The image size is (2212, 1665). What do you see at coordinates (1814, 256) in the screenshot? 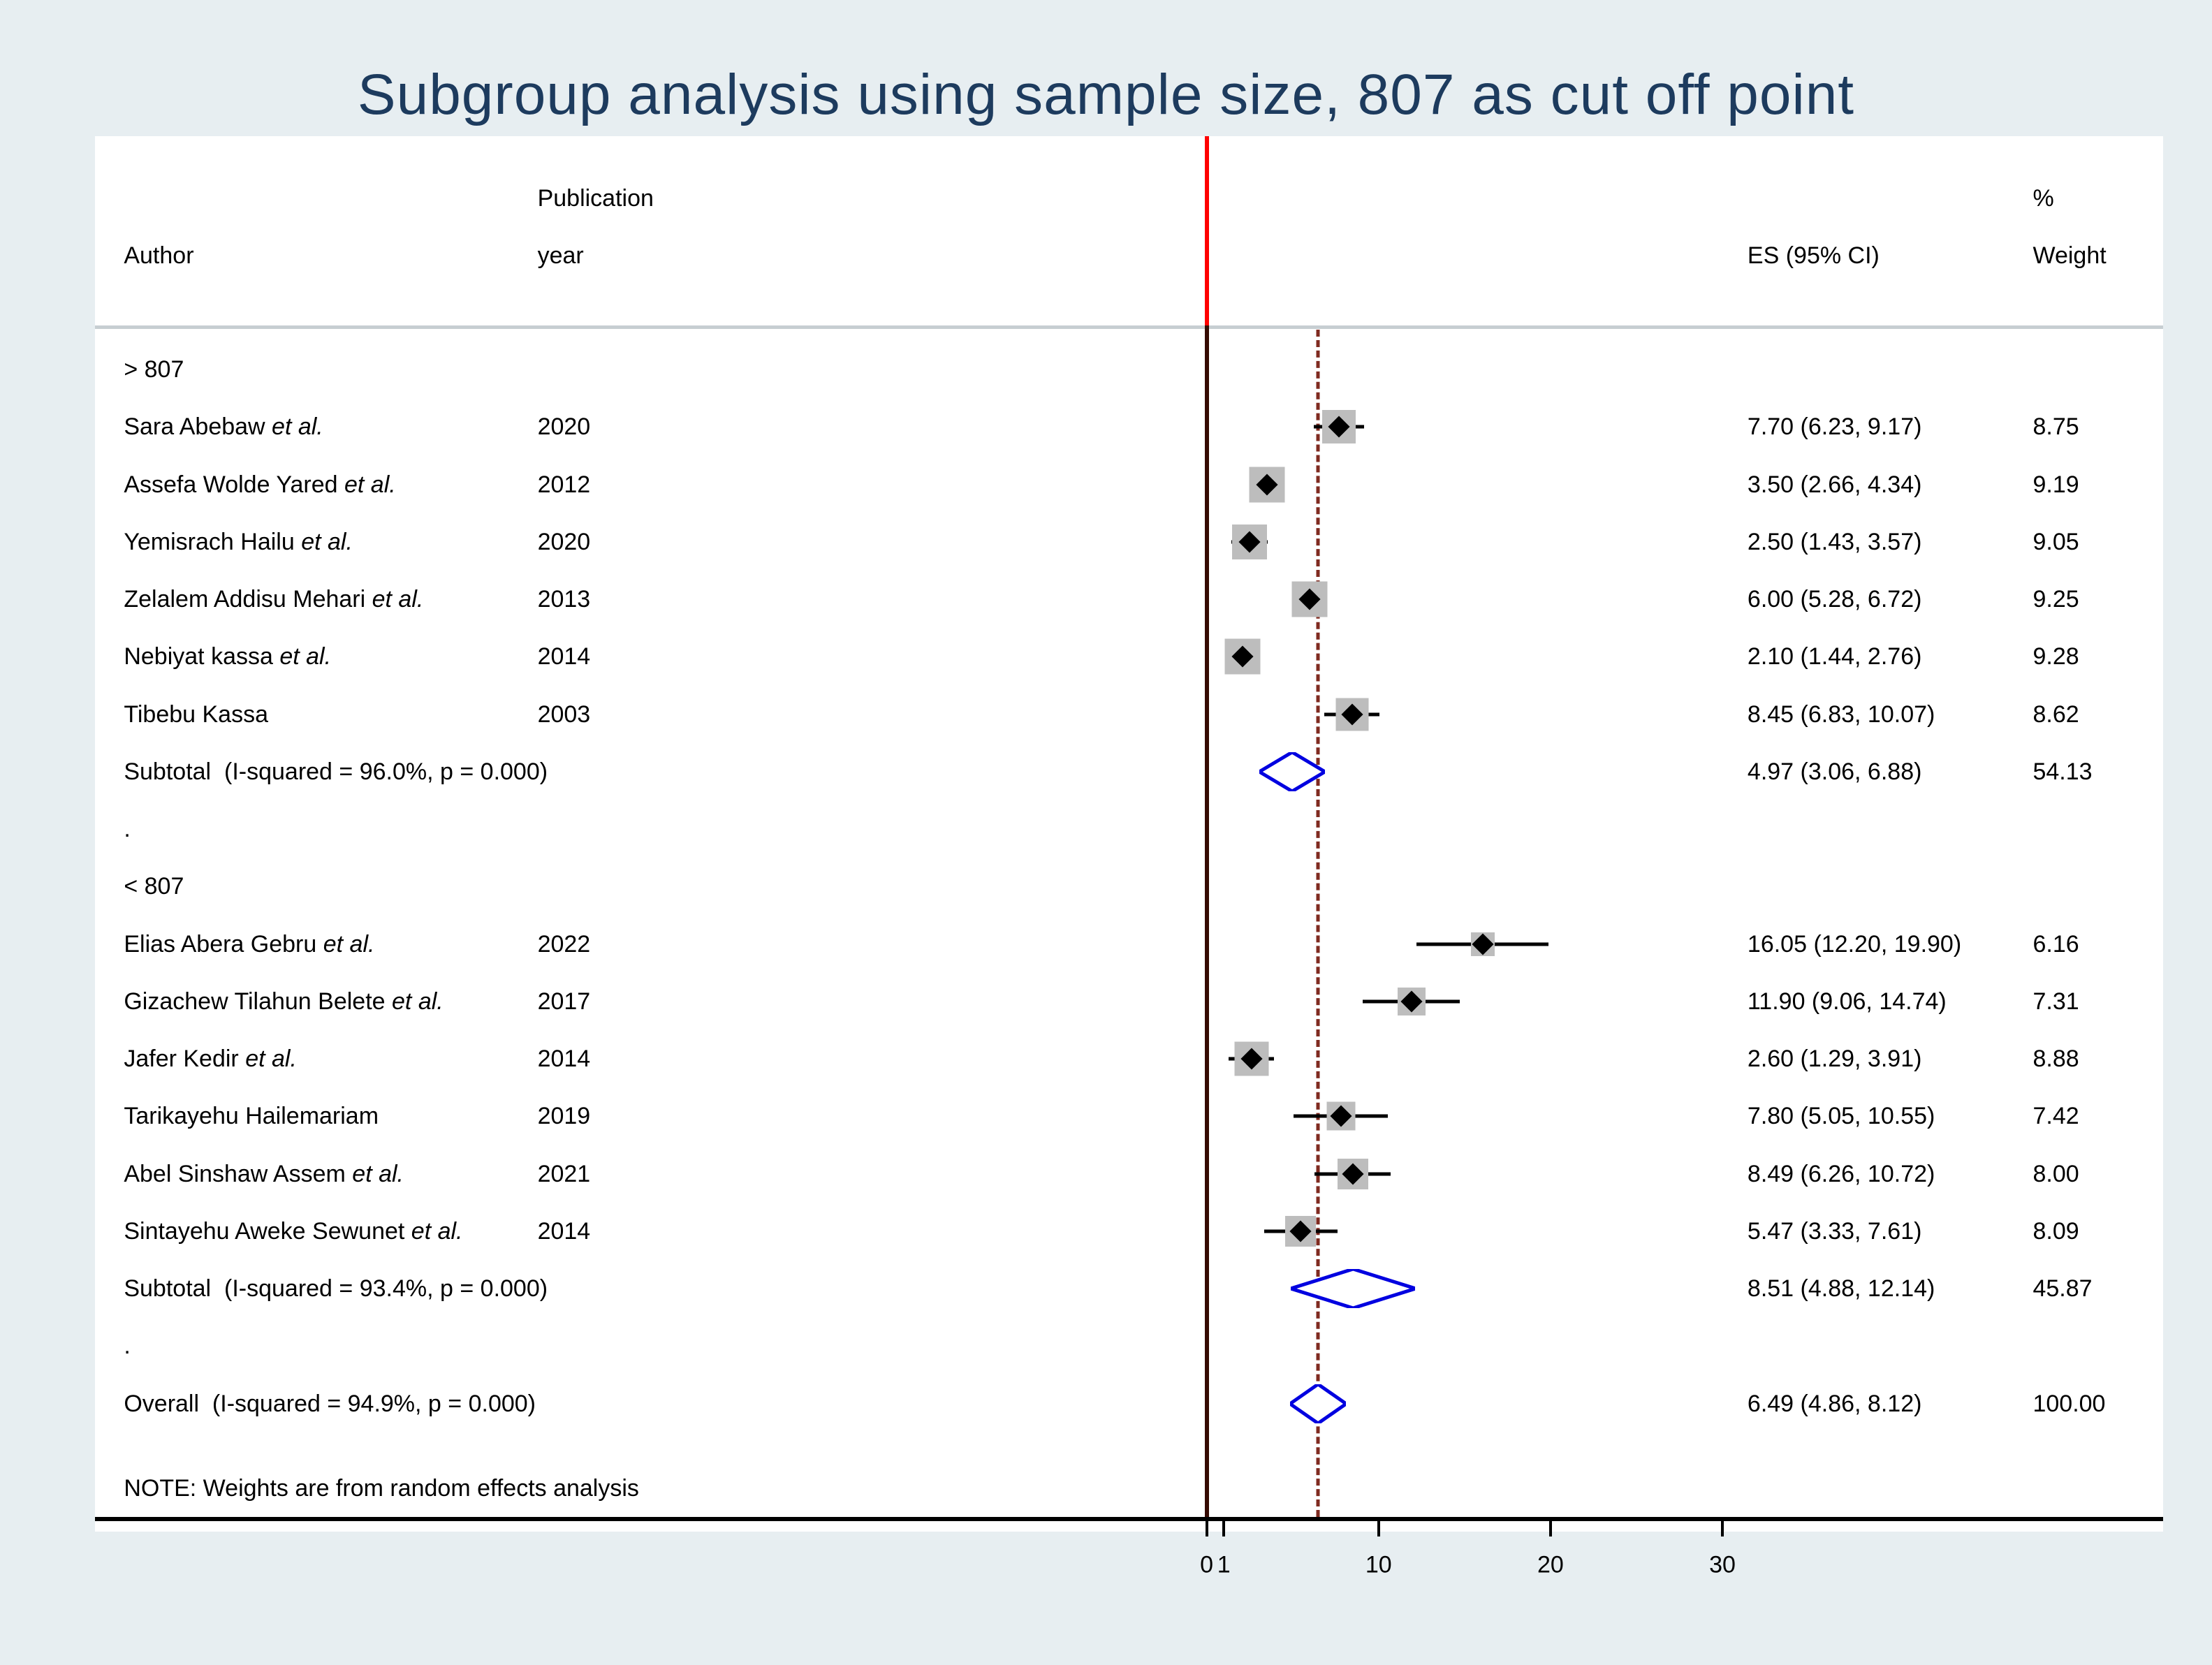
I see `column-header-es: ES (95% CI)` at bounding box center [1814, 256].